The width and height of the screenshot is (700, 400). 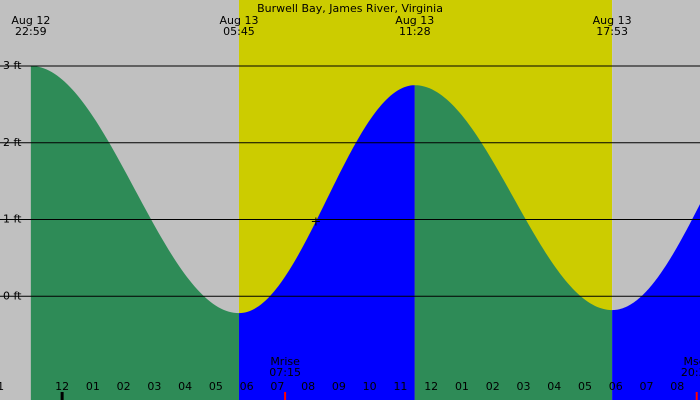 What do you see at coordinates (415, 31) in the screenshot?
I see `extreme-time-label: 11:28` at bounding box center [415, 31].